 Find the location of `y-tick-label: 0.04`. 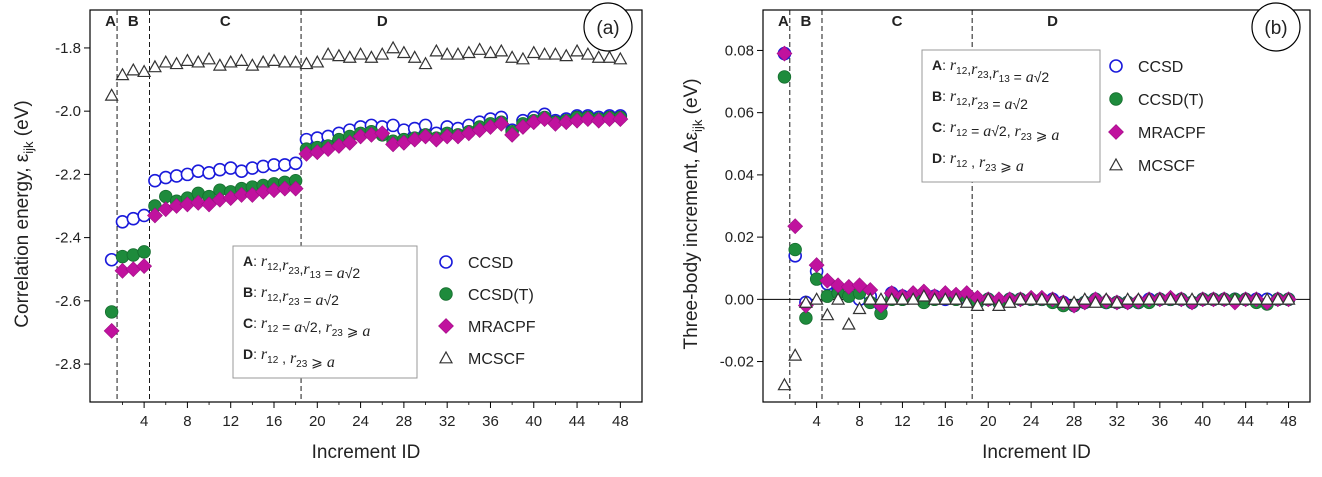

y-tick-label: 0.04 is located at coordinates (739, 175).